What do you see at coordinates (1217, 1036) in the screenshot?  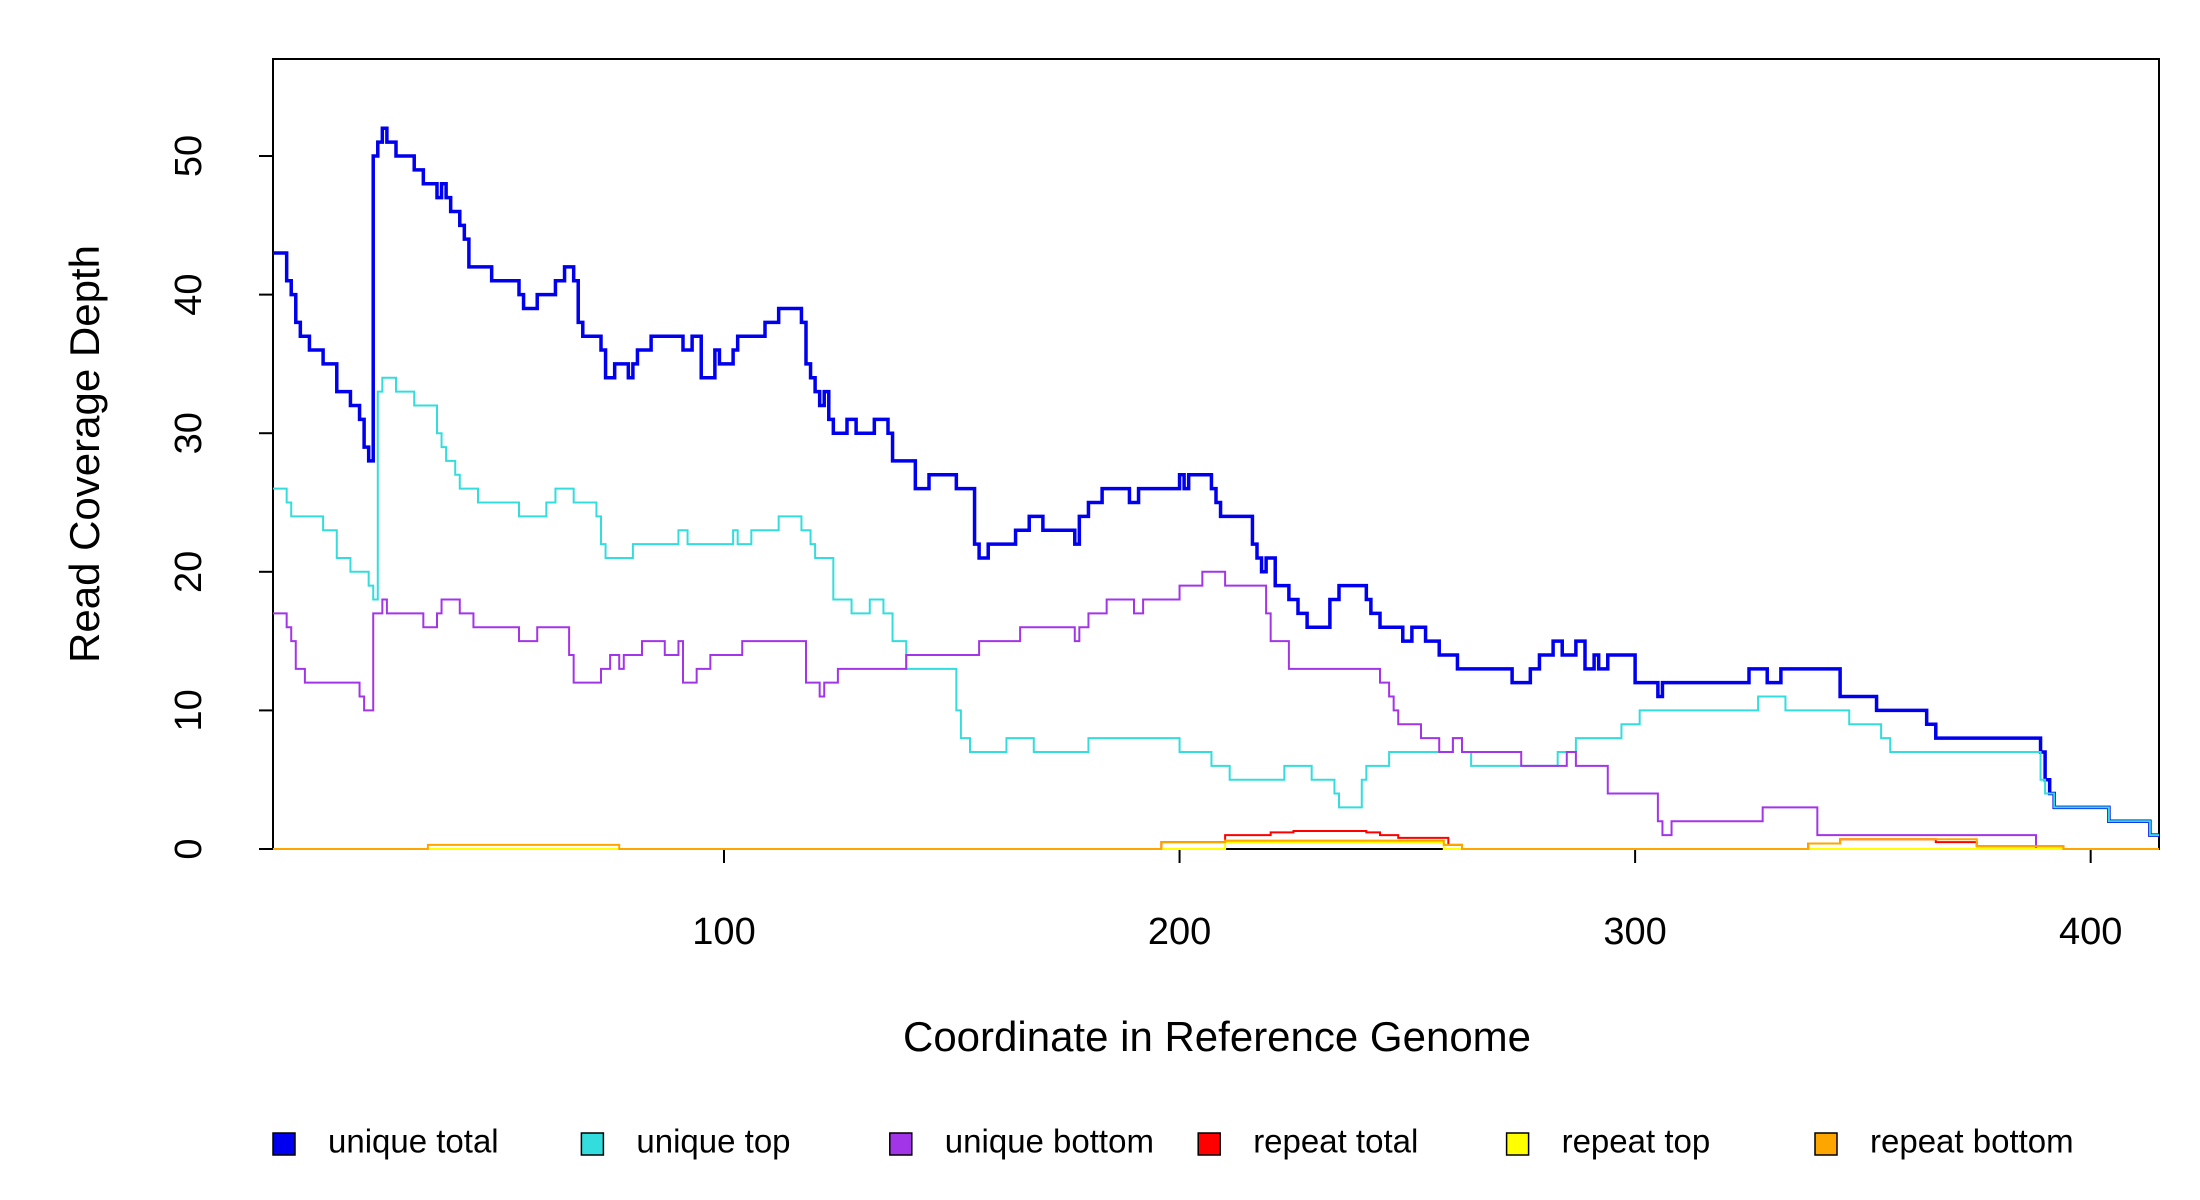 I see `x-axis-title: Coordinate in Reference Genome` at bounding box center [1217, 1036].